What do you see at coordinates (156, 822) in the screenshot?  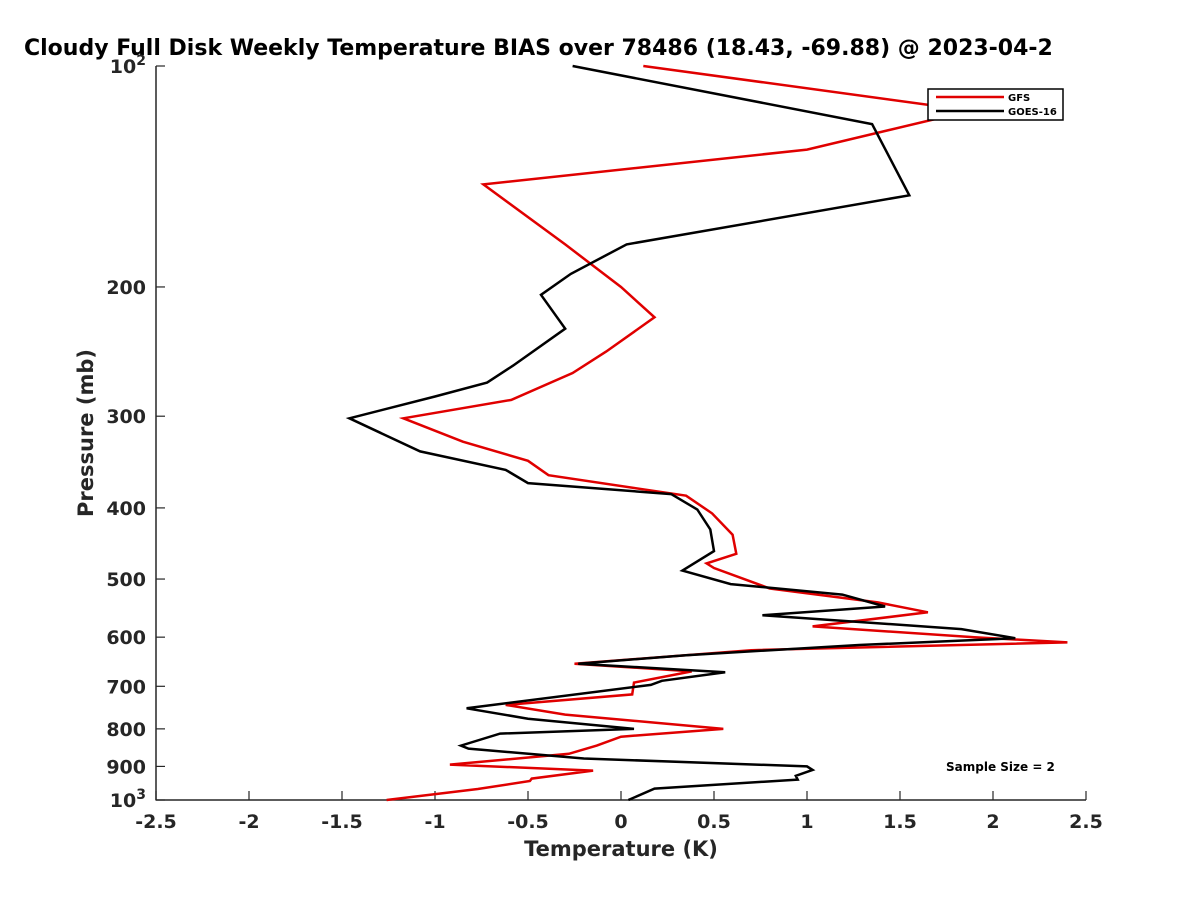 I see `x-tick-label: -2.5` at bounding box center [156, 822].